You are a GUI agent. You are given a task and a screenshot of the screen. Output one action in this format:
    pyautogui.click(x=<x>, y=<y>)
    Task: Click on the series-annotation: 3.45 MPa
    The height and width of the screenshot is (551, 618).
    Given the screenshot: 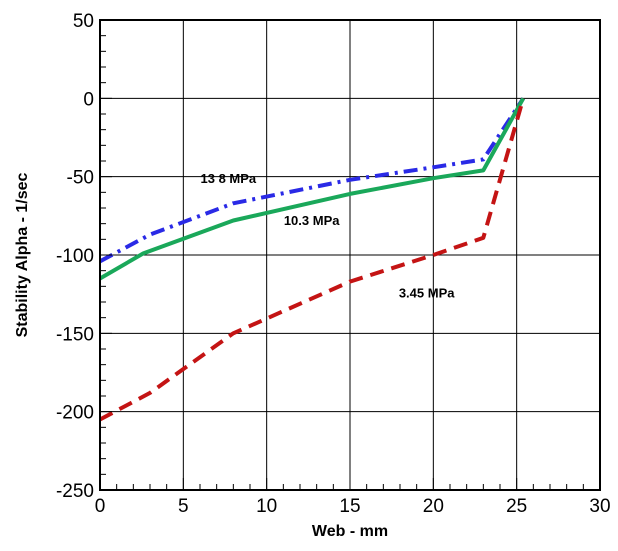 What is the action you would take?
    pyautogui.click(x=427, y=292)
    